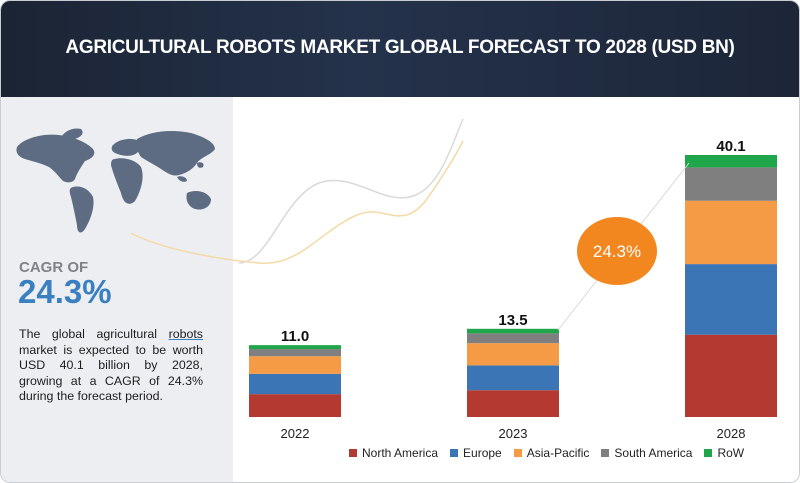  Describe the element at coordinates (295, 353) in the screenshot. I see `bar-segment-south-america-2022` at that location.